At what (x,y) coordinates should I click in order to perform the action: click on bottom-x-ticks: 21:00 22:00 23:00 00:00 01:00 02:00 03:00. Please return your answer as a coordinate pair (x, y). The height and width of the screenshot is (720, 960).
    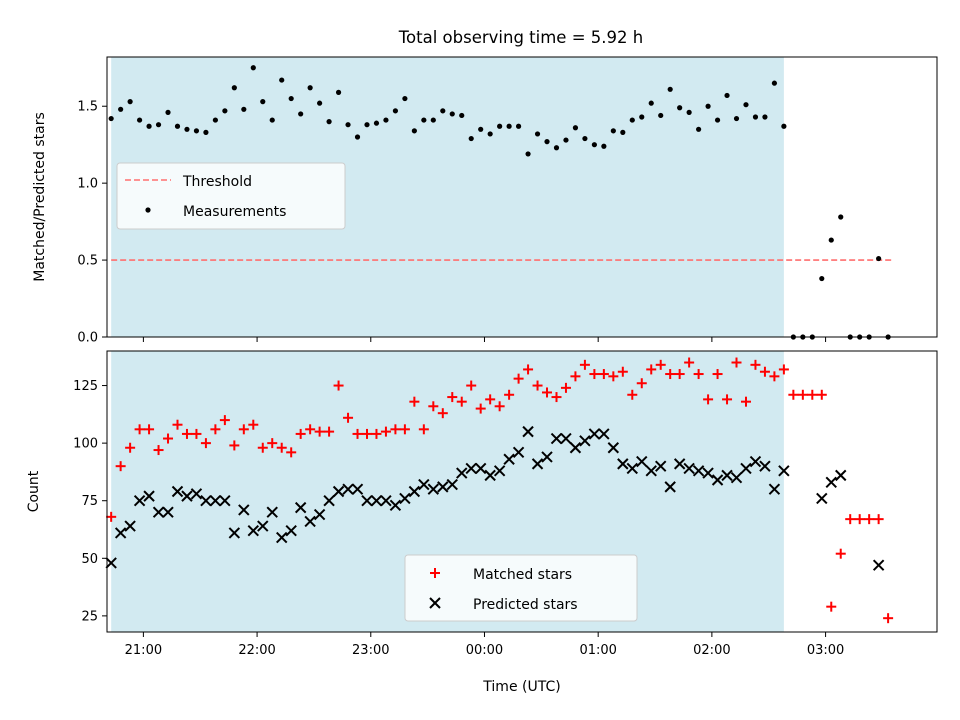
    Looking at the image, I should click on (484, 645).